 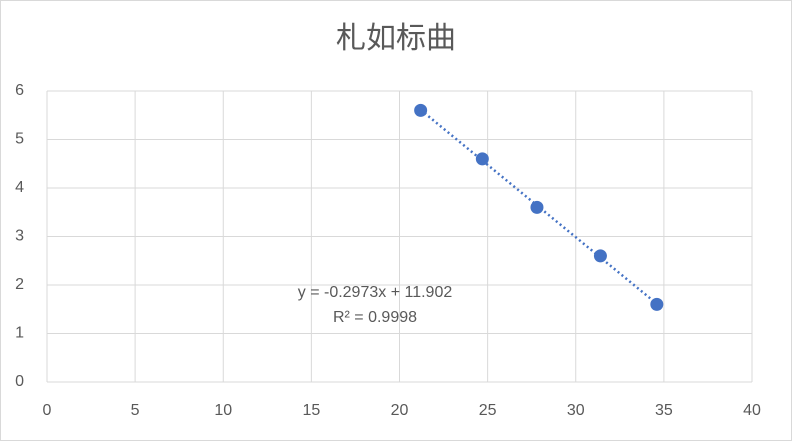 I want to click on trendline-r-squared: R² = 0.9998, so click(x=375, y=317).